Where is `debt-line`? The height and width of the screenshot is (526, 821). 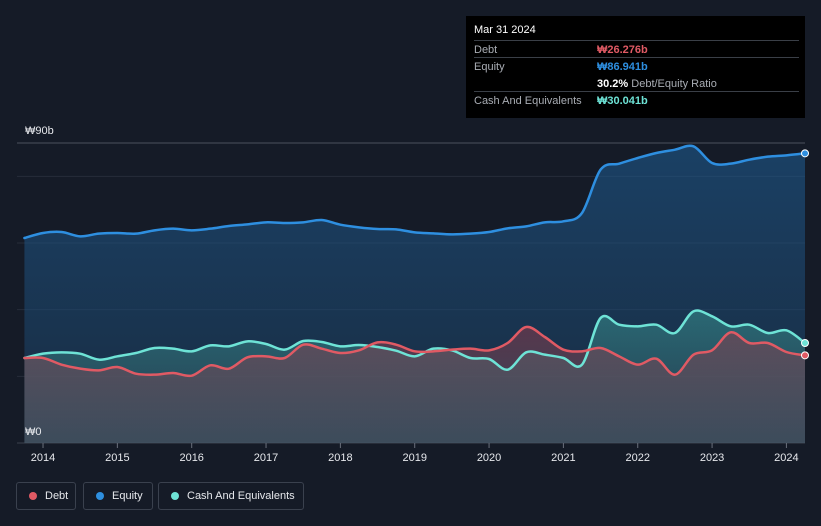
debt-line is located at coordinates (415, 351).